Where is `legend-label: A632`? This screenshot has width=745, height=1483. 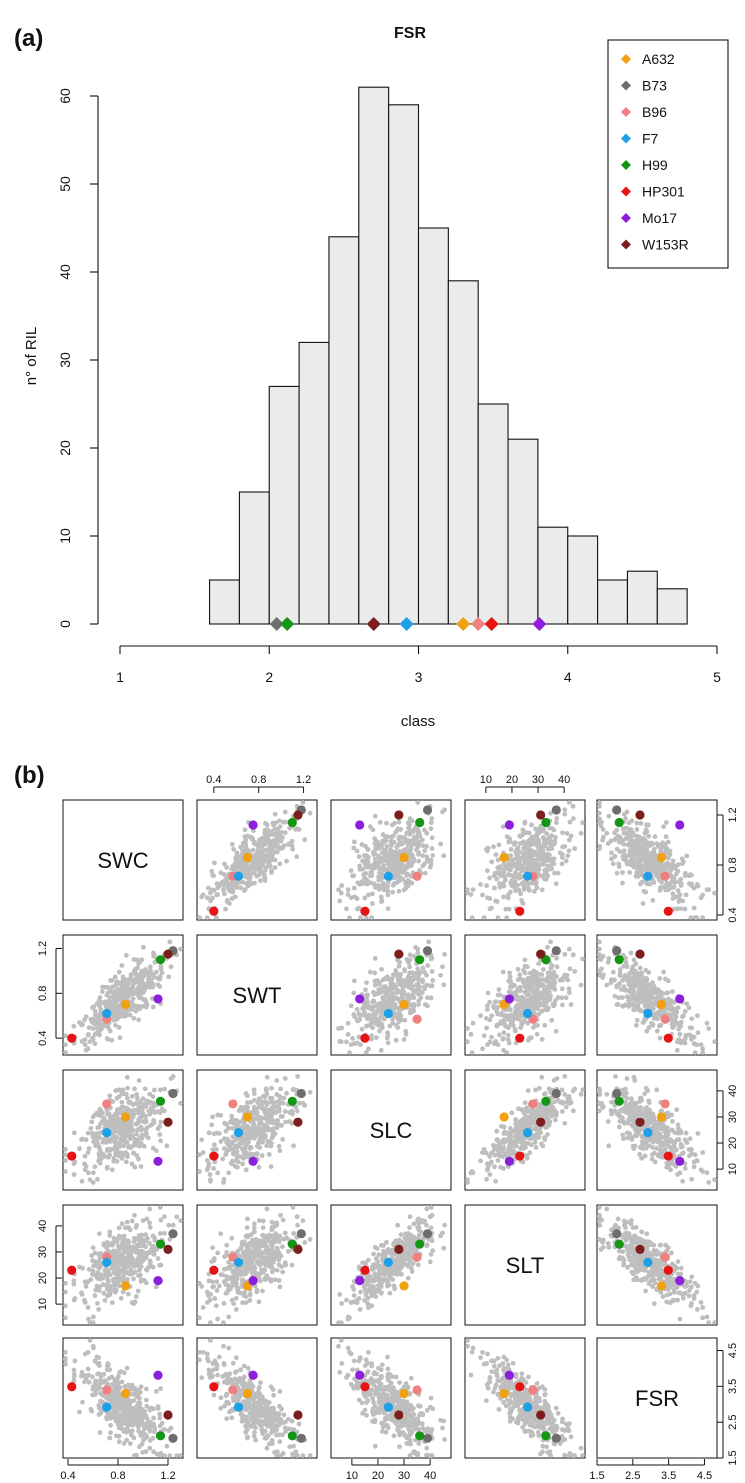 legend-label: A632 is located at coordinates (658, 59).